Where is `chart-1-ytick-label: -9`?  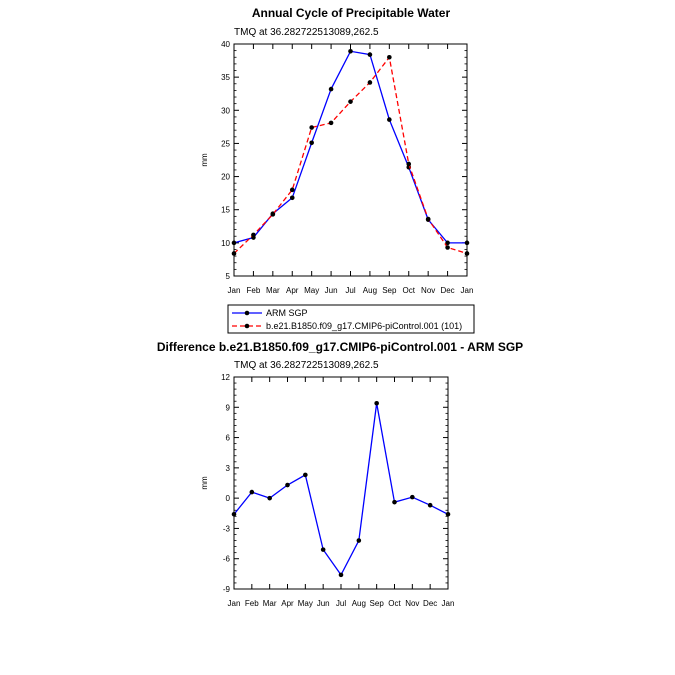
chart-1-ytick-label: -9 is located at coordinates (227, 589).